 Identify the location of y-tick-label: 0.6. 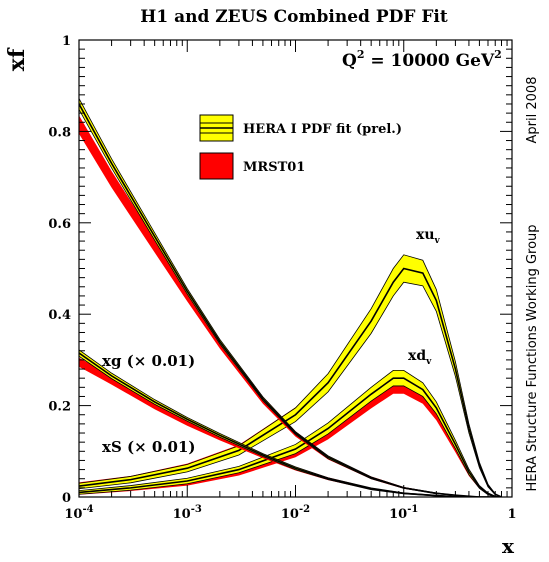
(59, 224).